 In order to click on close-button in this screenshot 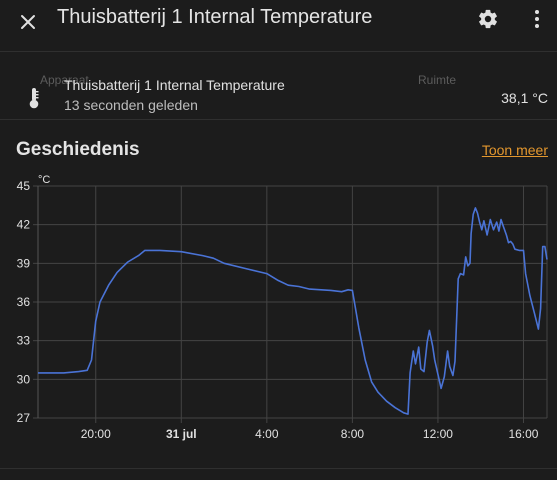, I will do `click(28, 22)`.